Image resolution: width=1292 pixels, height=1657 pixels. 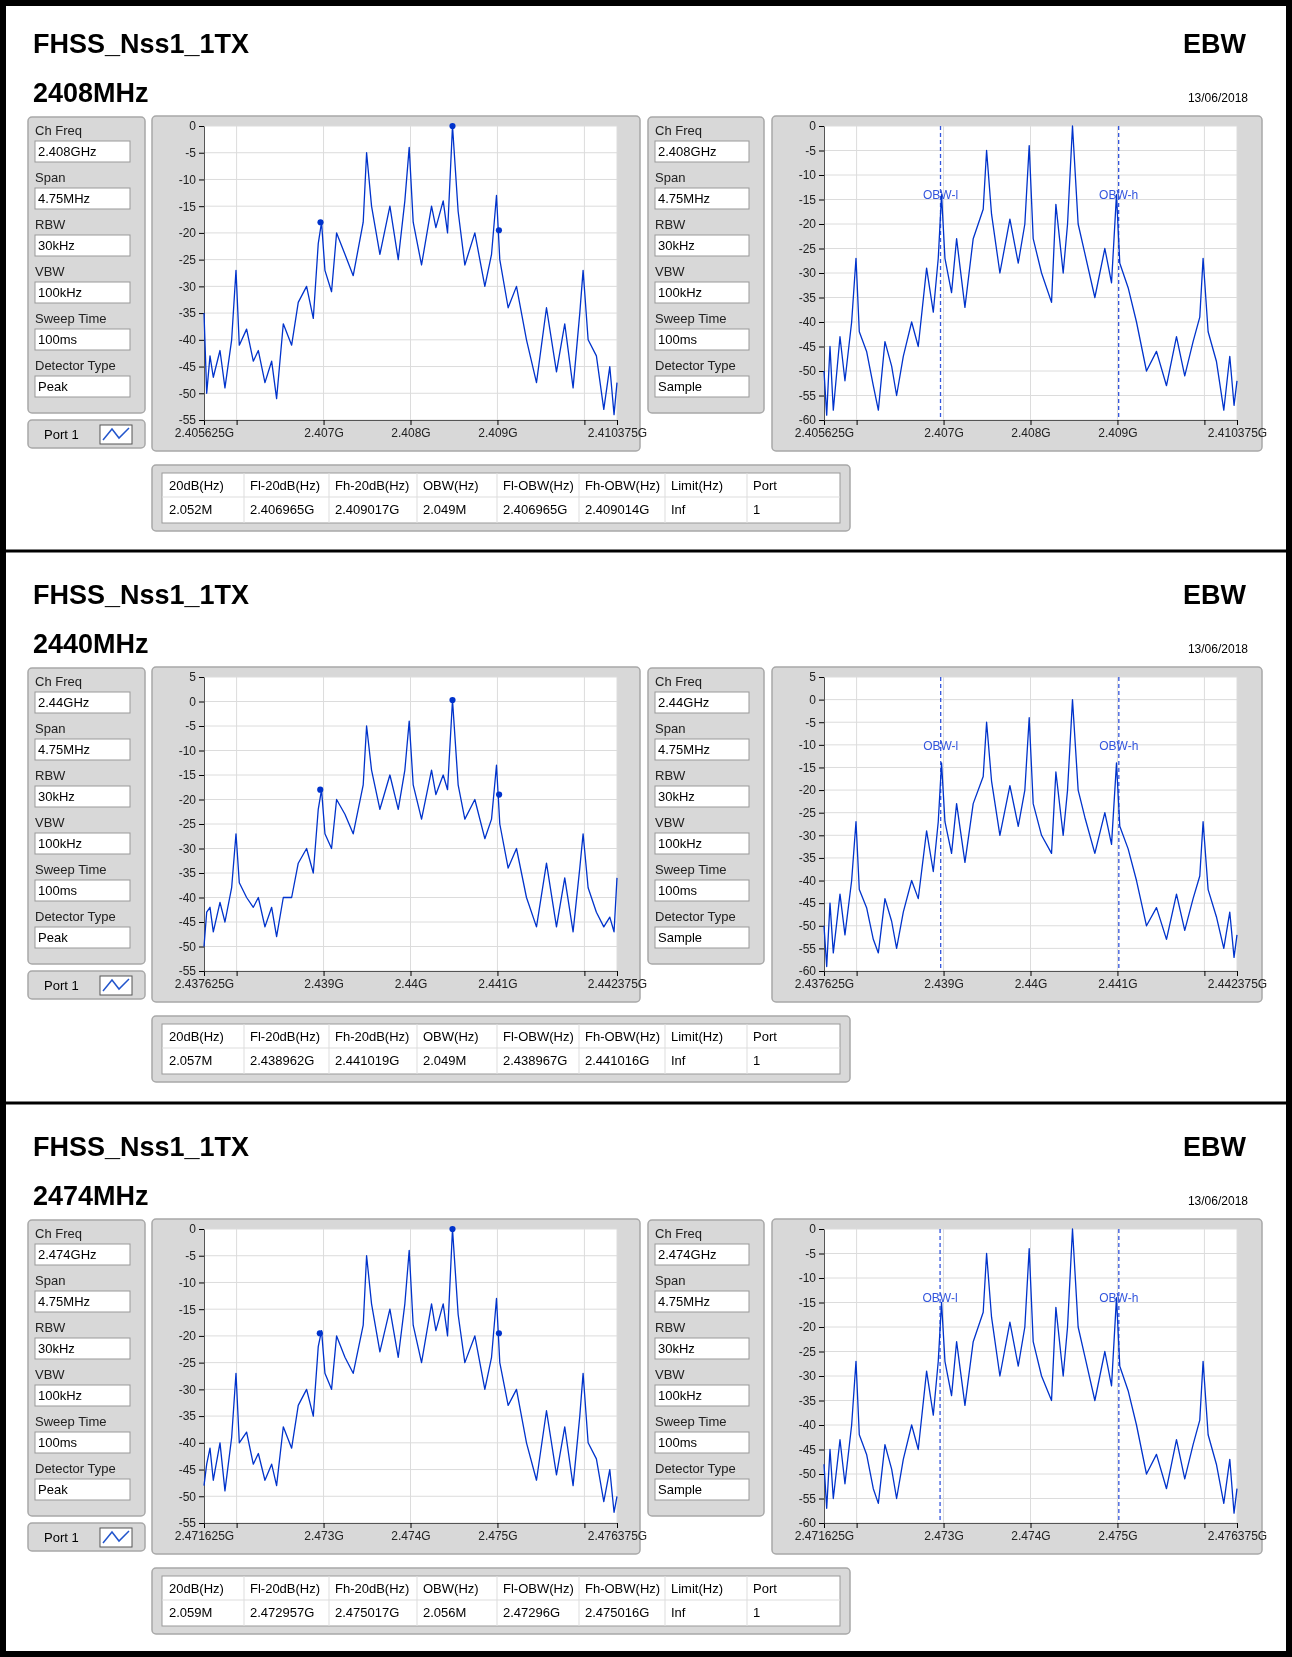 I want to click on x-tick-label: 2.475G, so click(x=1118, y=1535).